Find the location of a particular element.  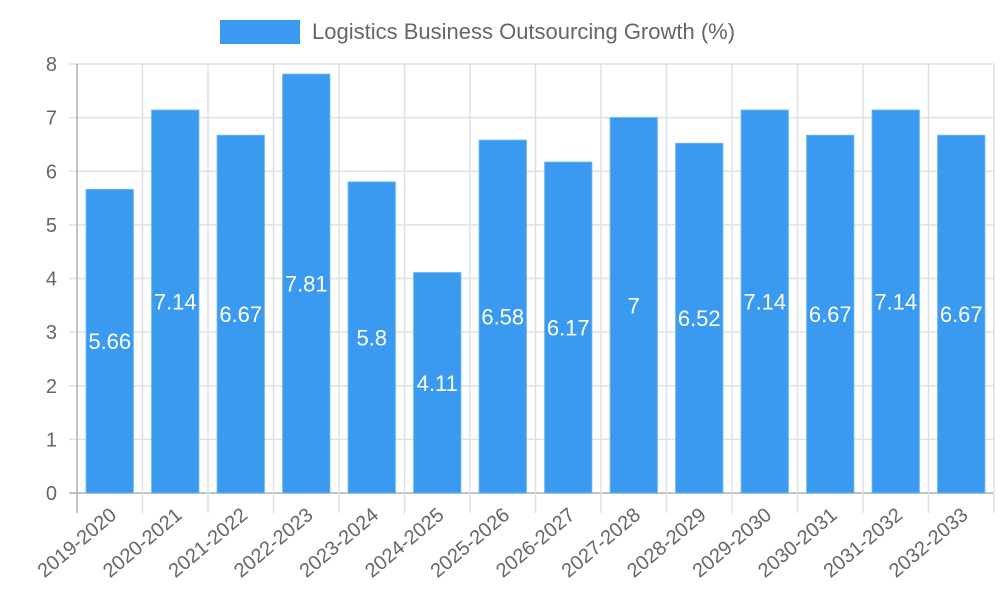

bar-value-label: 7 is located at coordinates (634, 305).